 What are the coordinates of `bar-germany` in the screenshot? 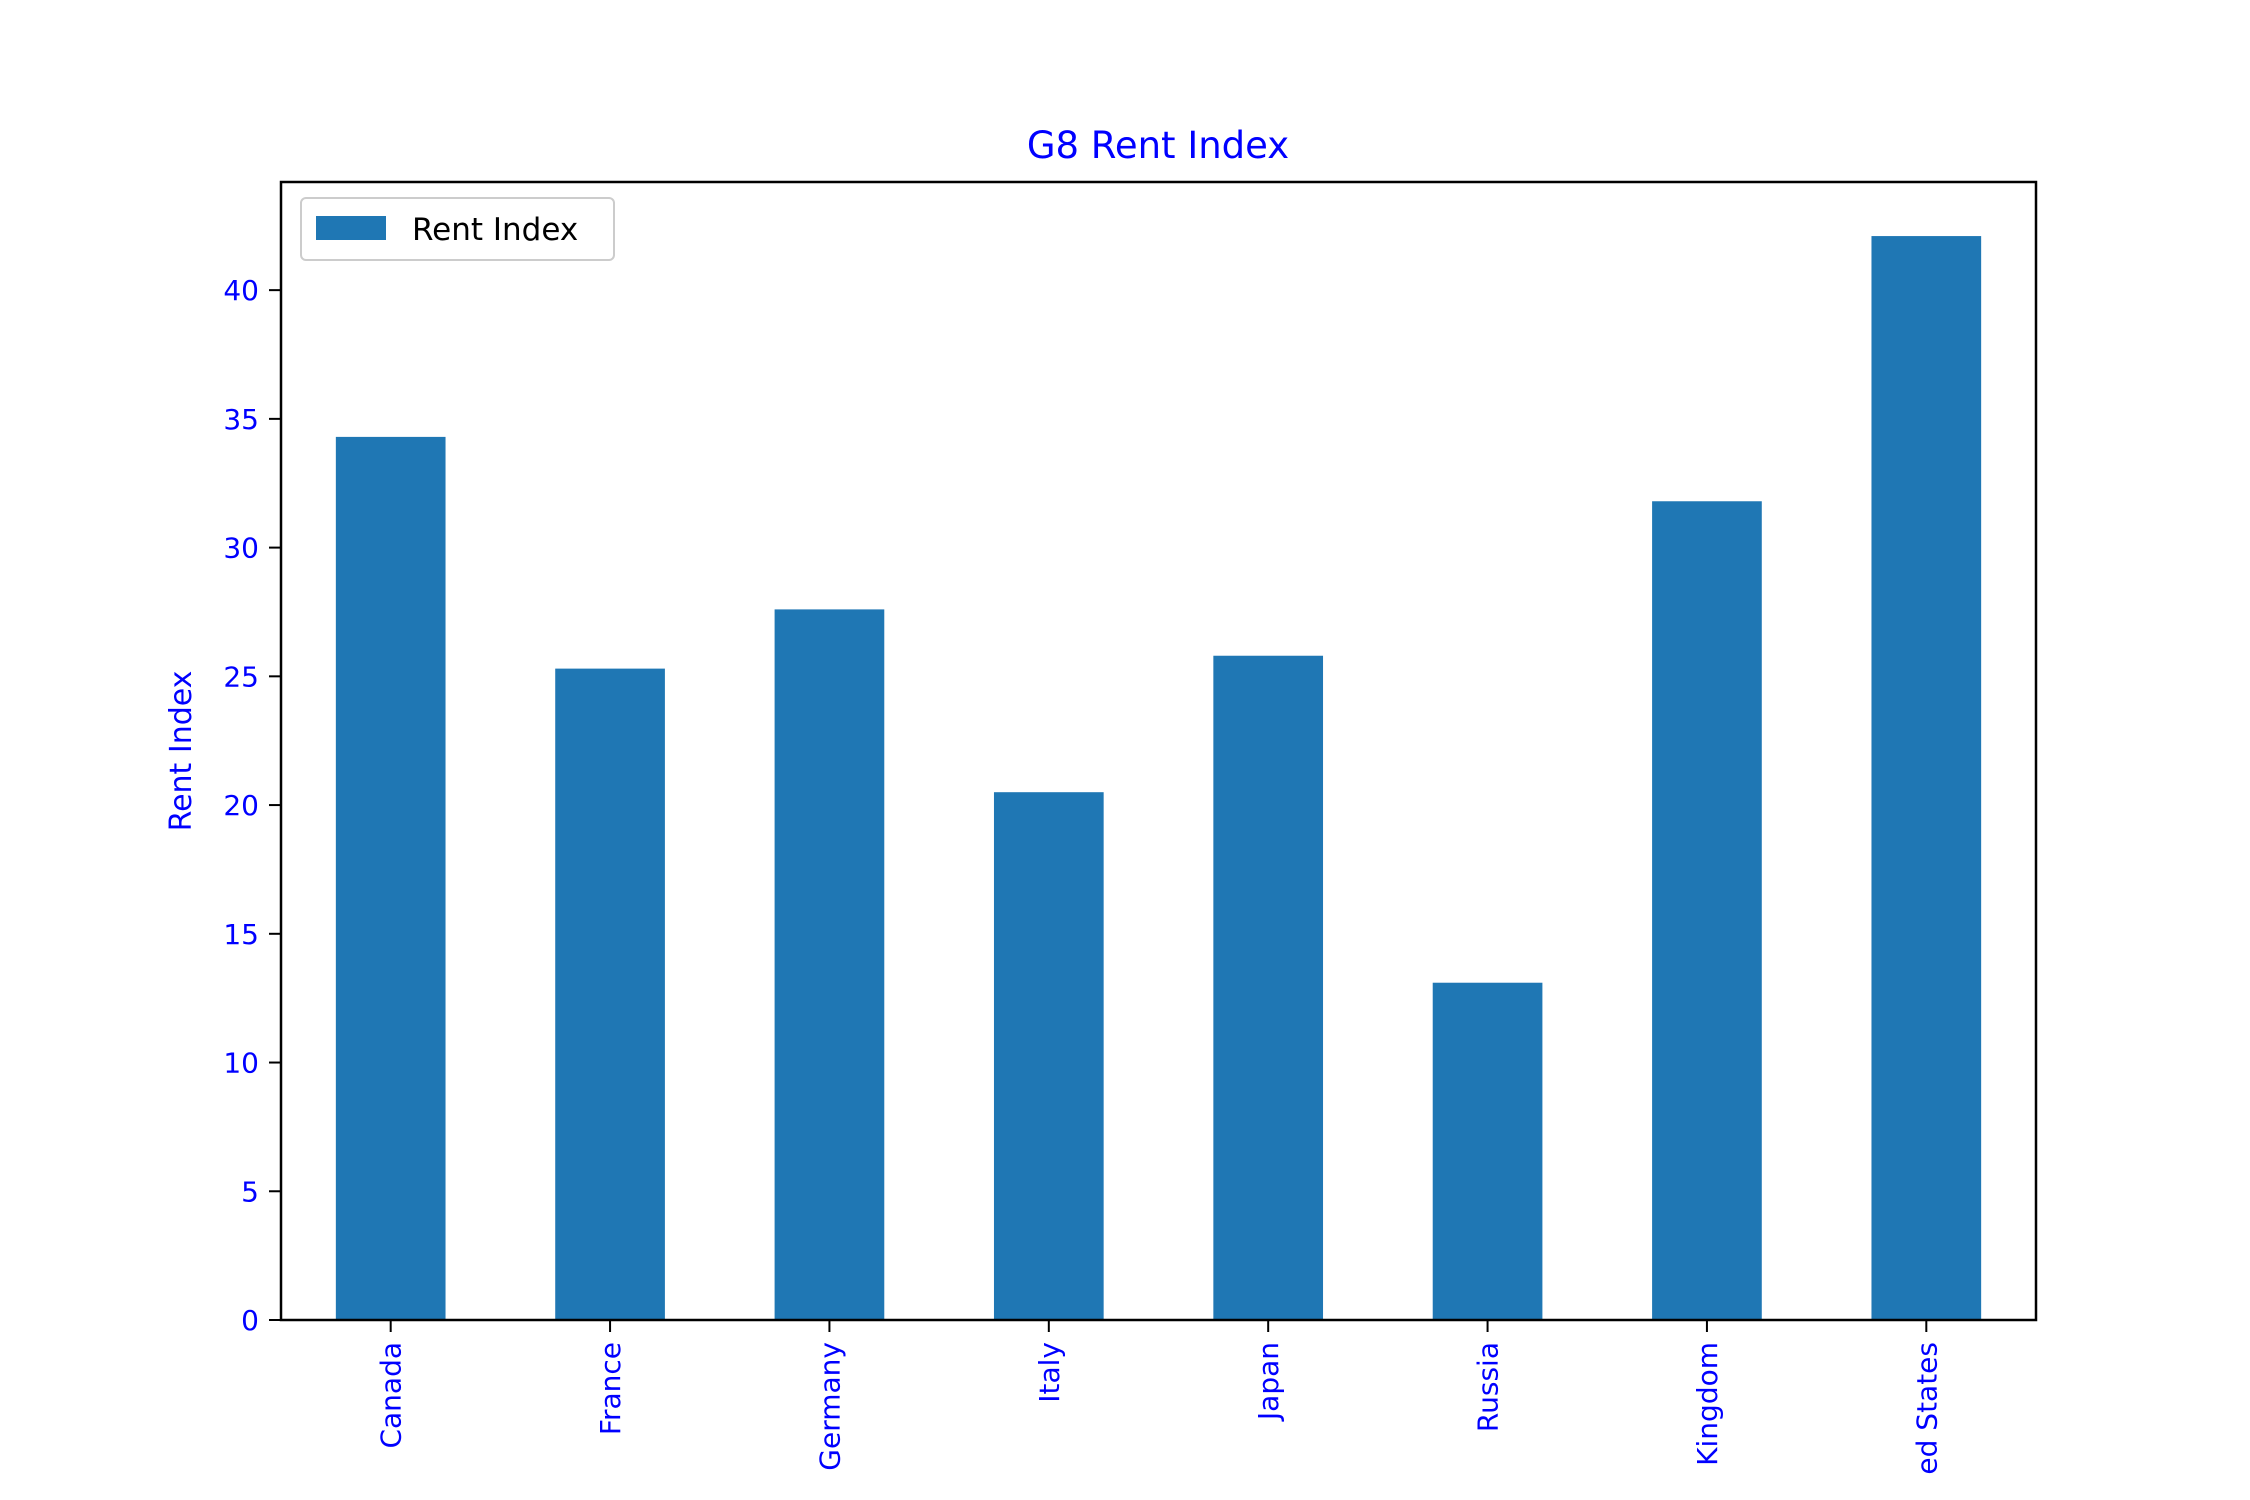 It's located at (829, 964).